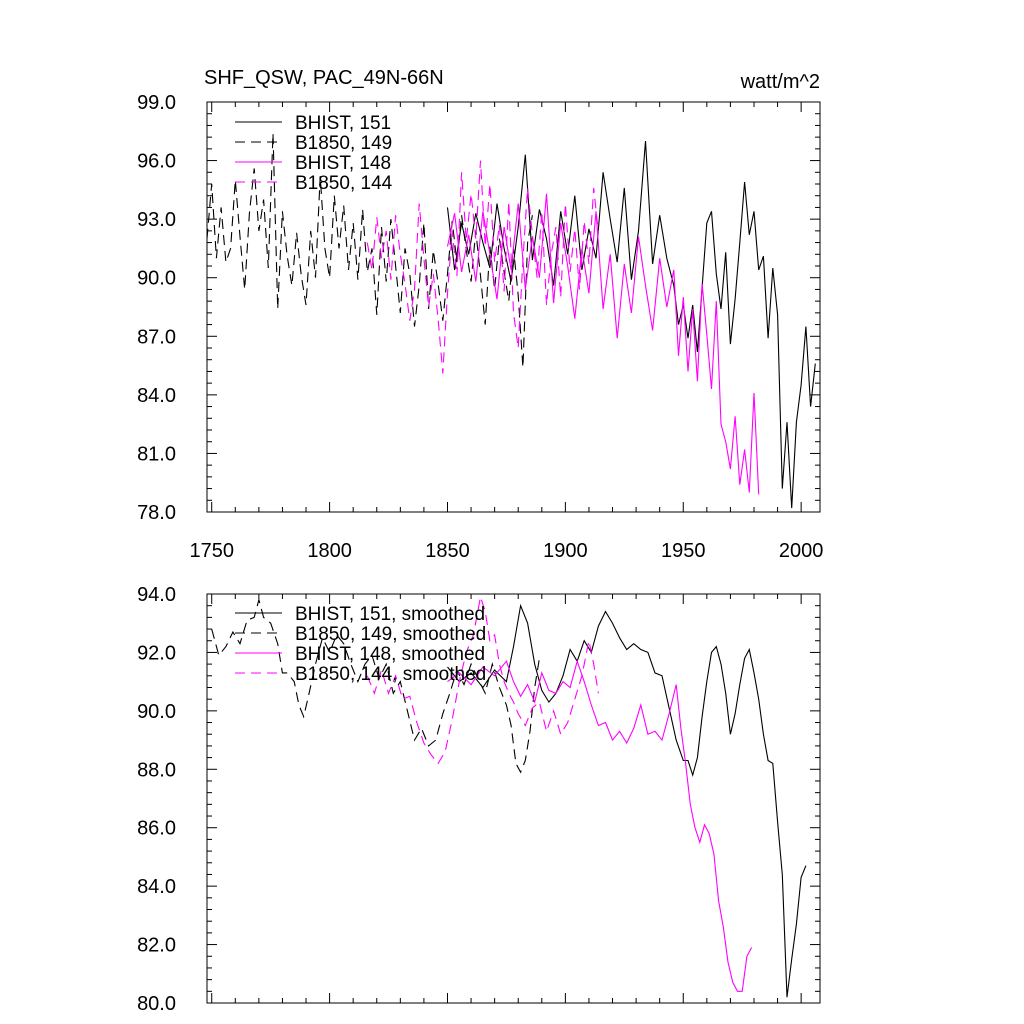 The width and height of the screenshot is (1024, 1024). Describe the element at coordinates (156, 946) in the screenshot. I see `y-tick-label: 82.0` at that location.